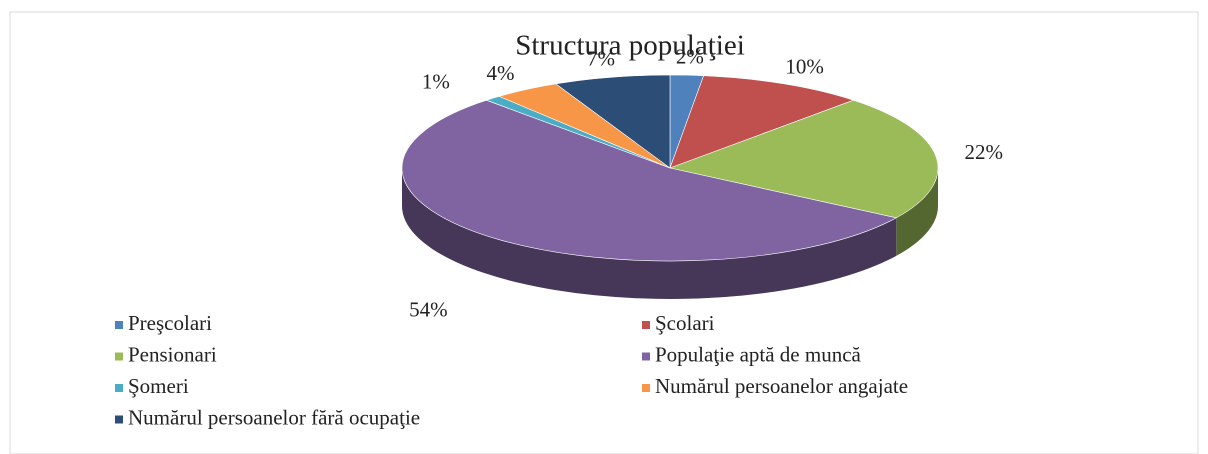 The height and width of the screenshot is (454, 1208). I want to click on legend-label: Preşcolari, so click(170, 323).